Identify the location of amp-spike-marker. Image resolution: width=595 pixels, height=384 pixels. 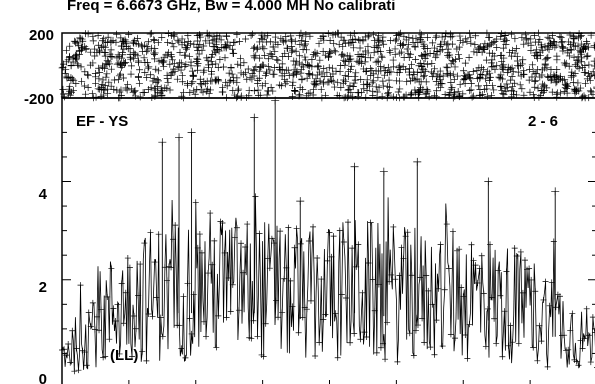
(354, 166).